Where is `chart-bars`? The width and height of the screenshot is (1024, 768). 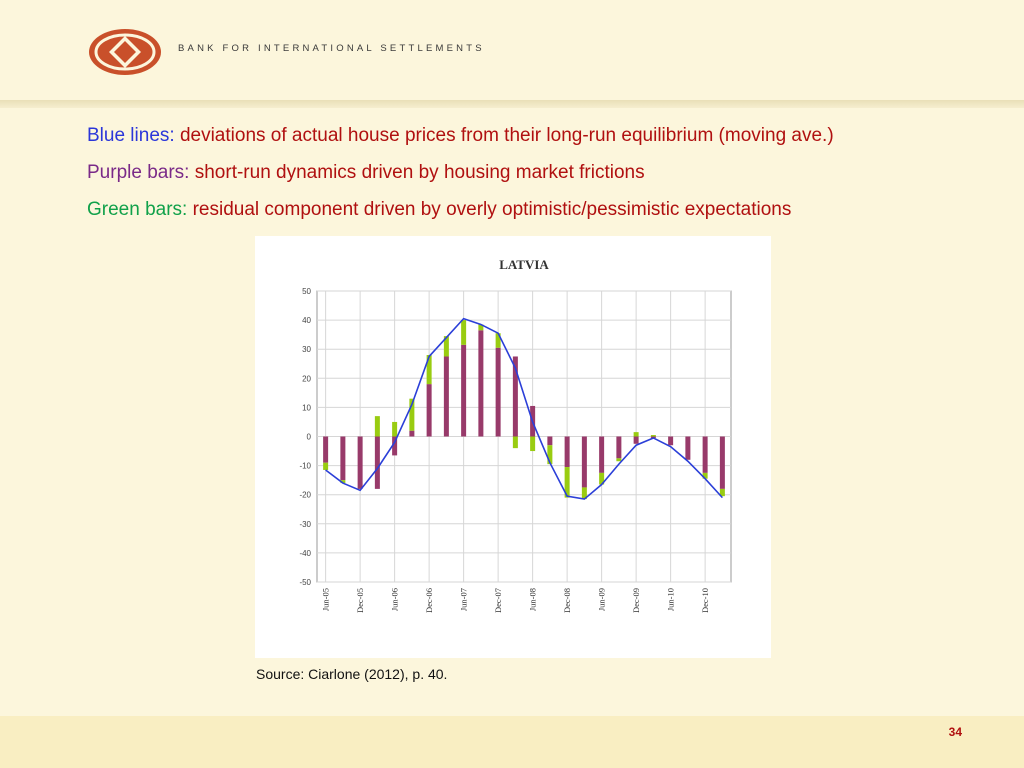 chart-bars is located at coordinates (524, 410).